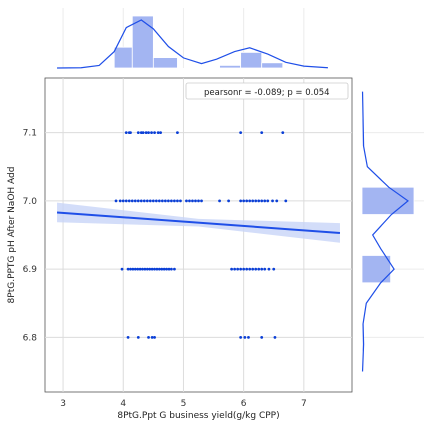  Describe the element at coordinates (30, 202) in the screenshot. I see `y-tick-label: 7.0` at that location.